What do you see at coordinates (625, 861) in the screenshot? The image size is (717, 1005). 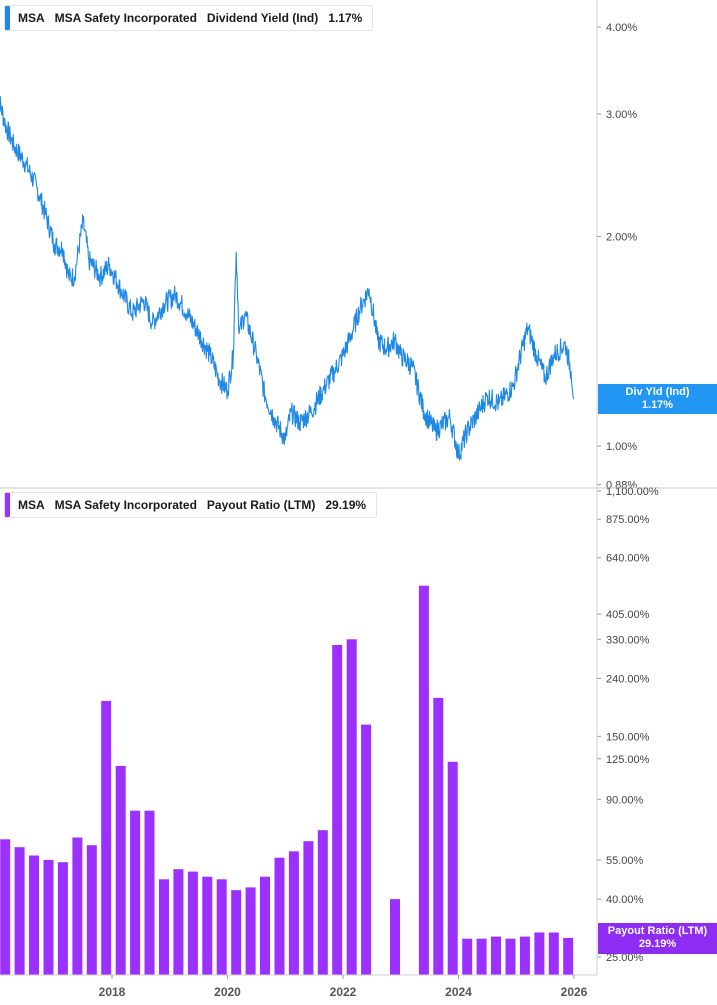 I see `y-tick-label: 55.00%` at bounding box center [625, 861].